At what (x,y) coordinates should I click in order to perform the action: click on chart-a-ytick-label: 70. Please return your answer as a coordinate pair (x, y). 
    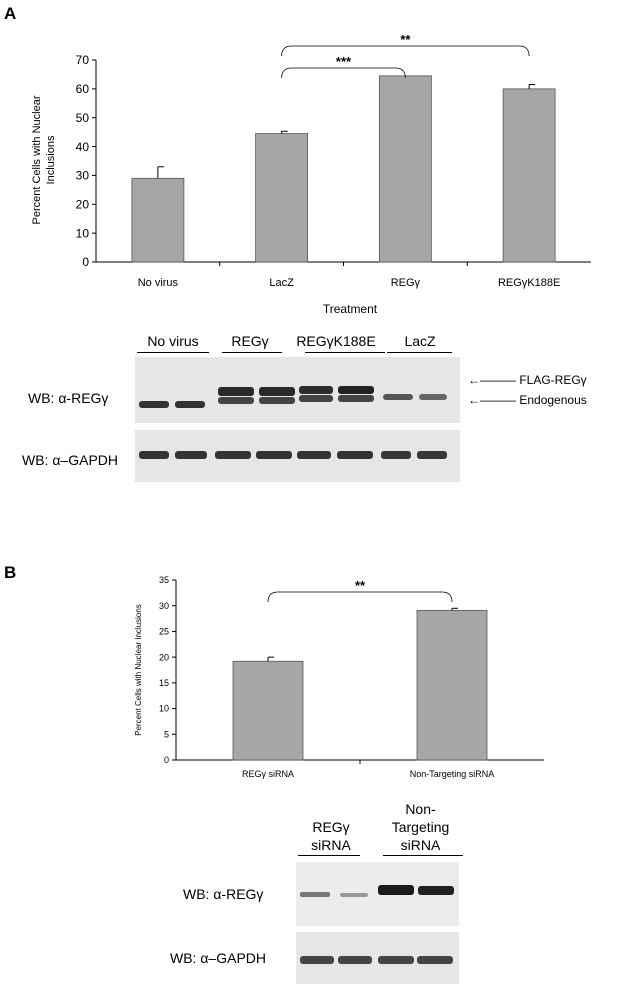
    Looking at the image, I should click on (83, 60).